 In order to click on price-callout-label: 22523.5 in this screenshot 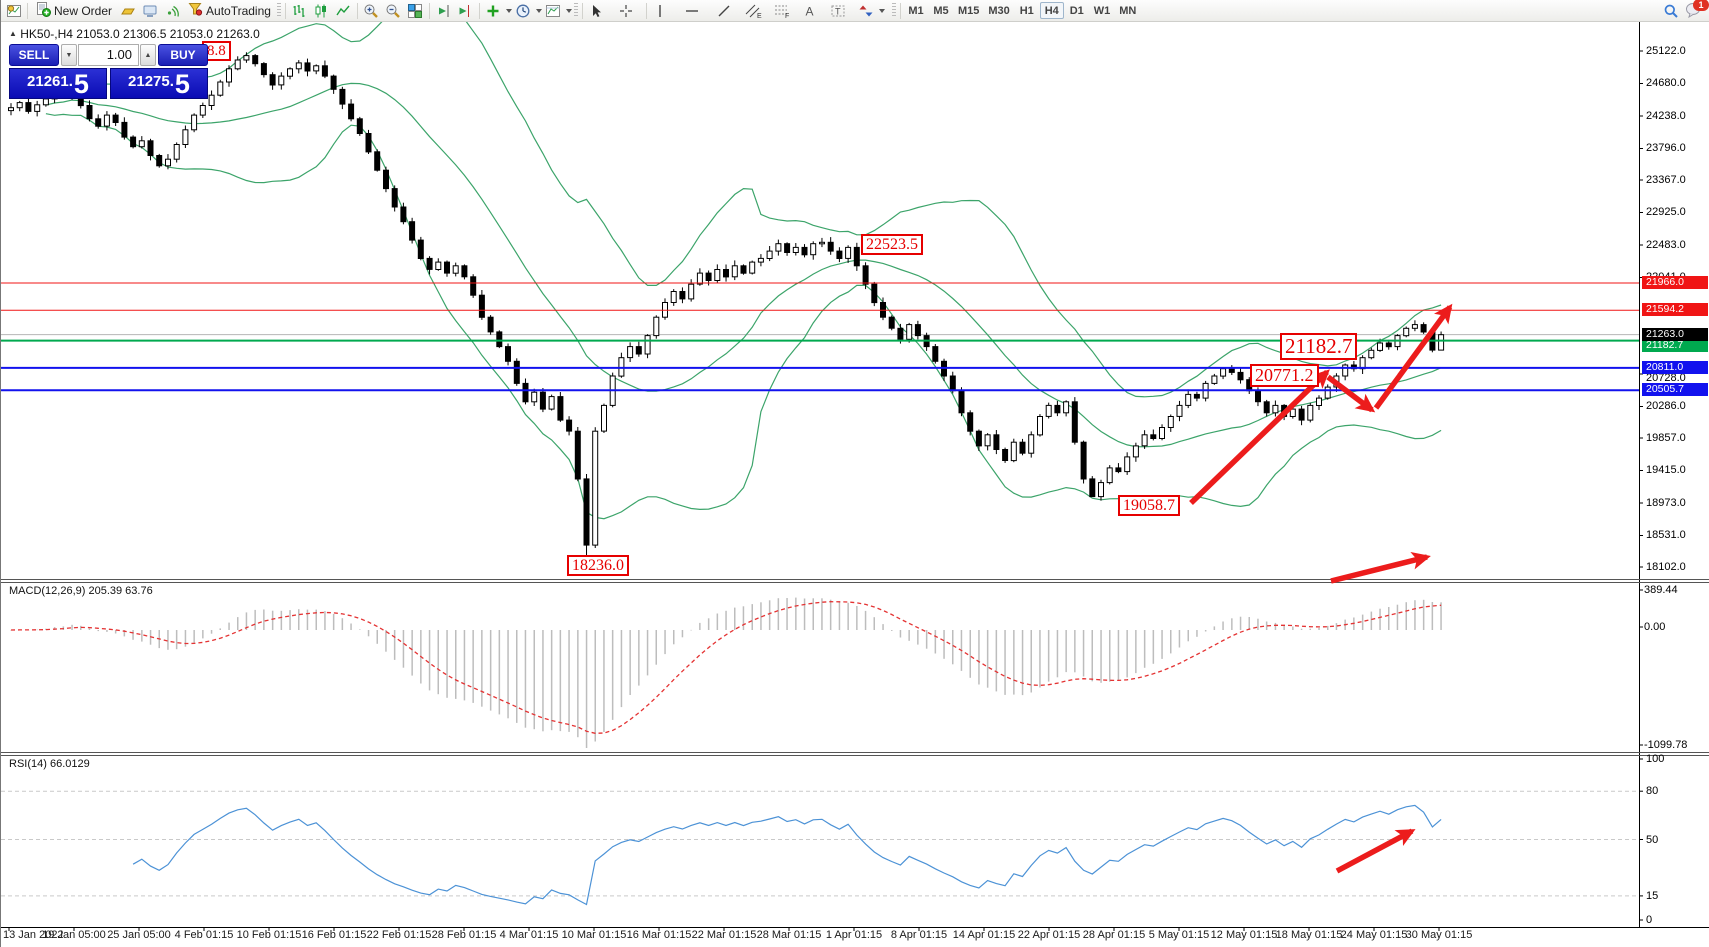, I will do `click(892, 245)`.